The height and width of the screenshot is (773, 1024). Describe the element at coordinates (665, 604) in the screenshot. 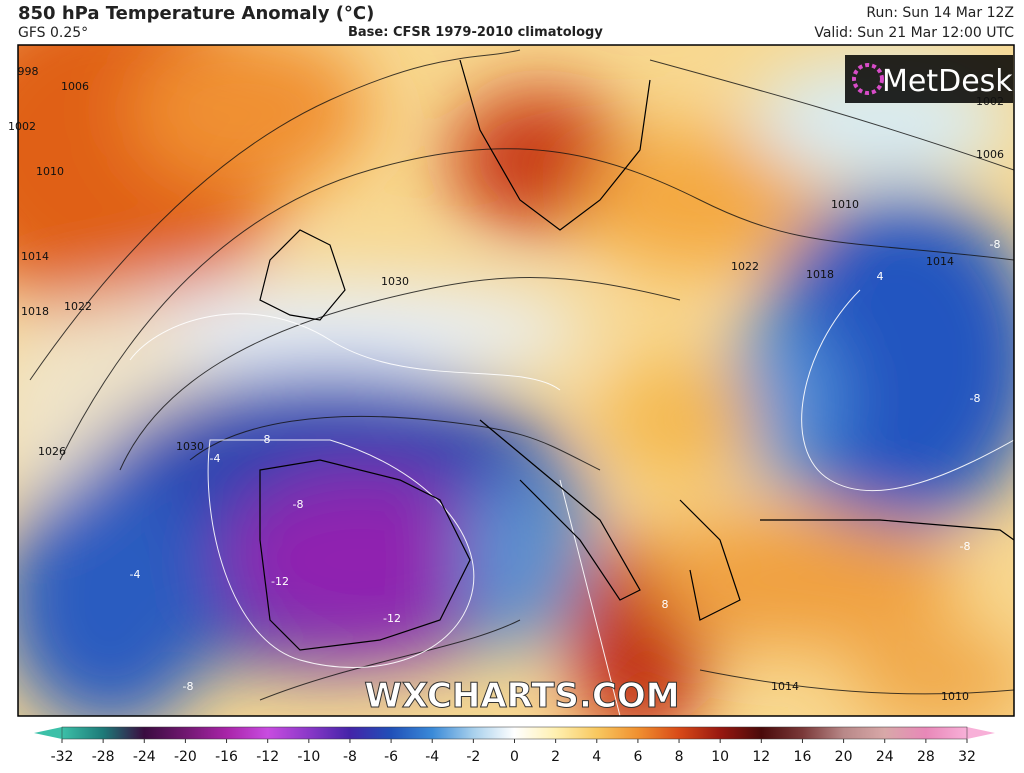

I see `contour-label: 8` at that location.